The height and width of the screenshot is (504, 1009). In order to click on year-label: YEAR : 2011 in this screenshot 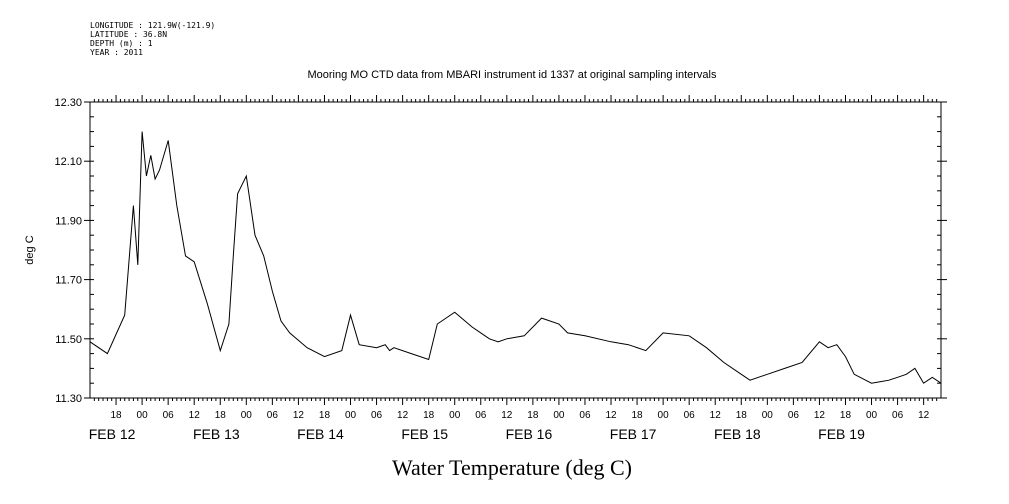, I will do `click(116, 52)`.